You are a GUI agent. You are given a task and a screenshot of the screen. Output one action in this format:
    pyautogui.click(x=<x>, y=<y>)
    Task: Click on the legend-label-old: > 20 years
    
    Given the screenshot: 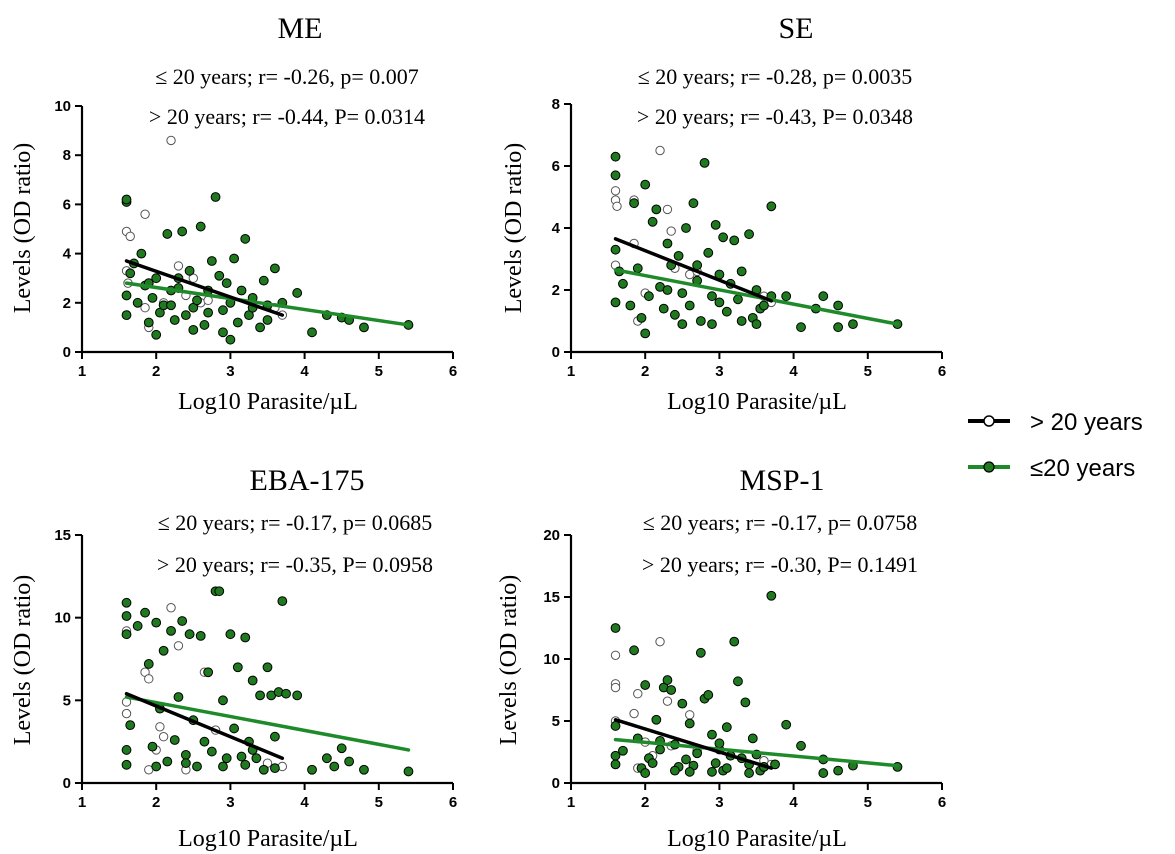 What is the action you would take?
    pyautogui.click(x=1086, y=422)
    